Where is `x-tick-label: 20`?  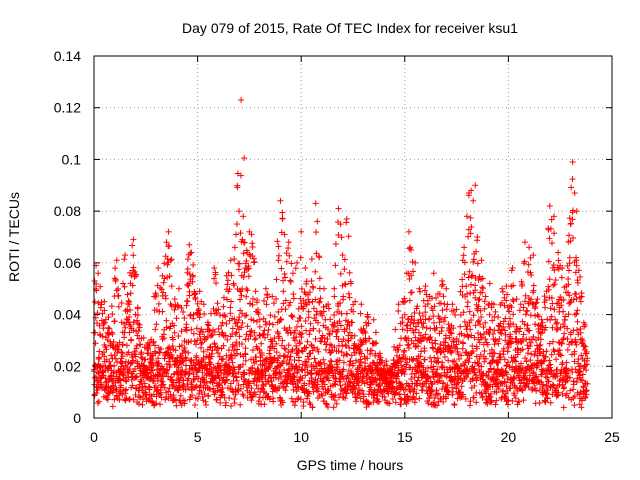 x-tick-label: 20 is located at coordinates (509, 437).